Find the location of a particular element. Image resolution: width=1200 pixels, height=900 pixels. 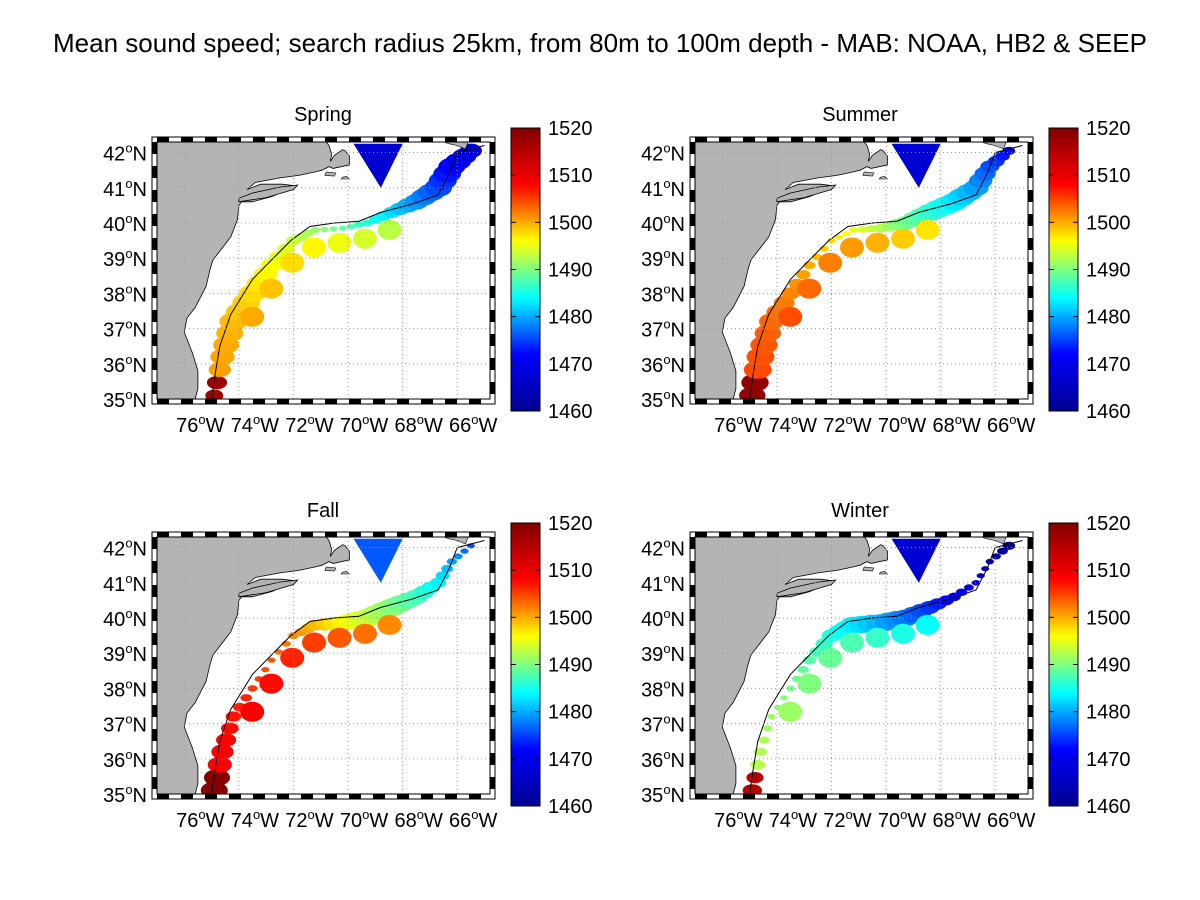

lat-tick-label: 35oN is located at coordinates (125, 399).